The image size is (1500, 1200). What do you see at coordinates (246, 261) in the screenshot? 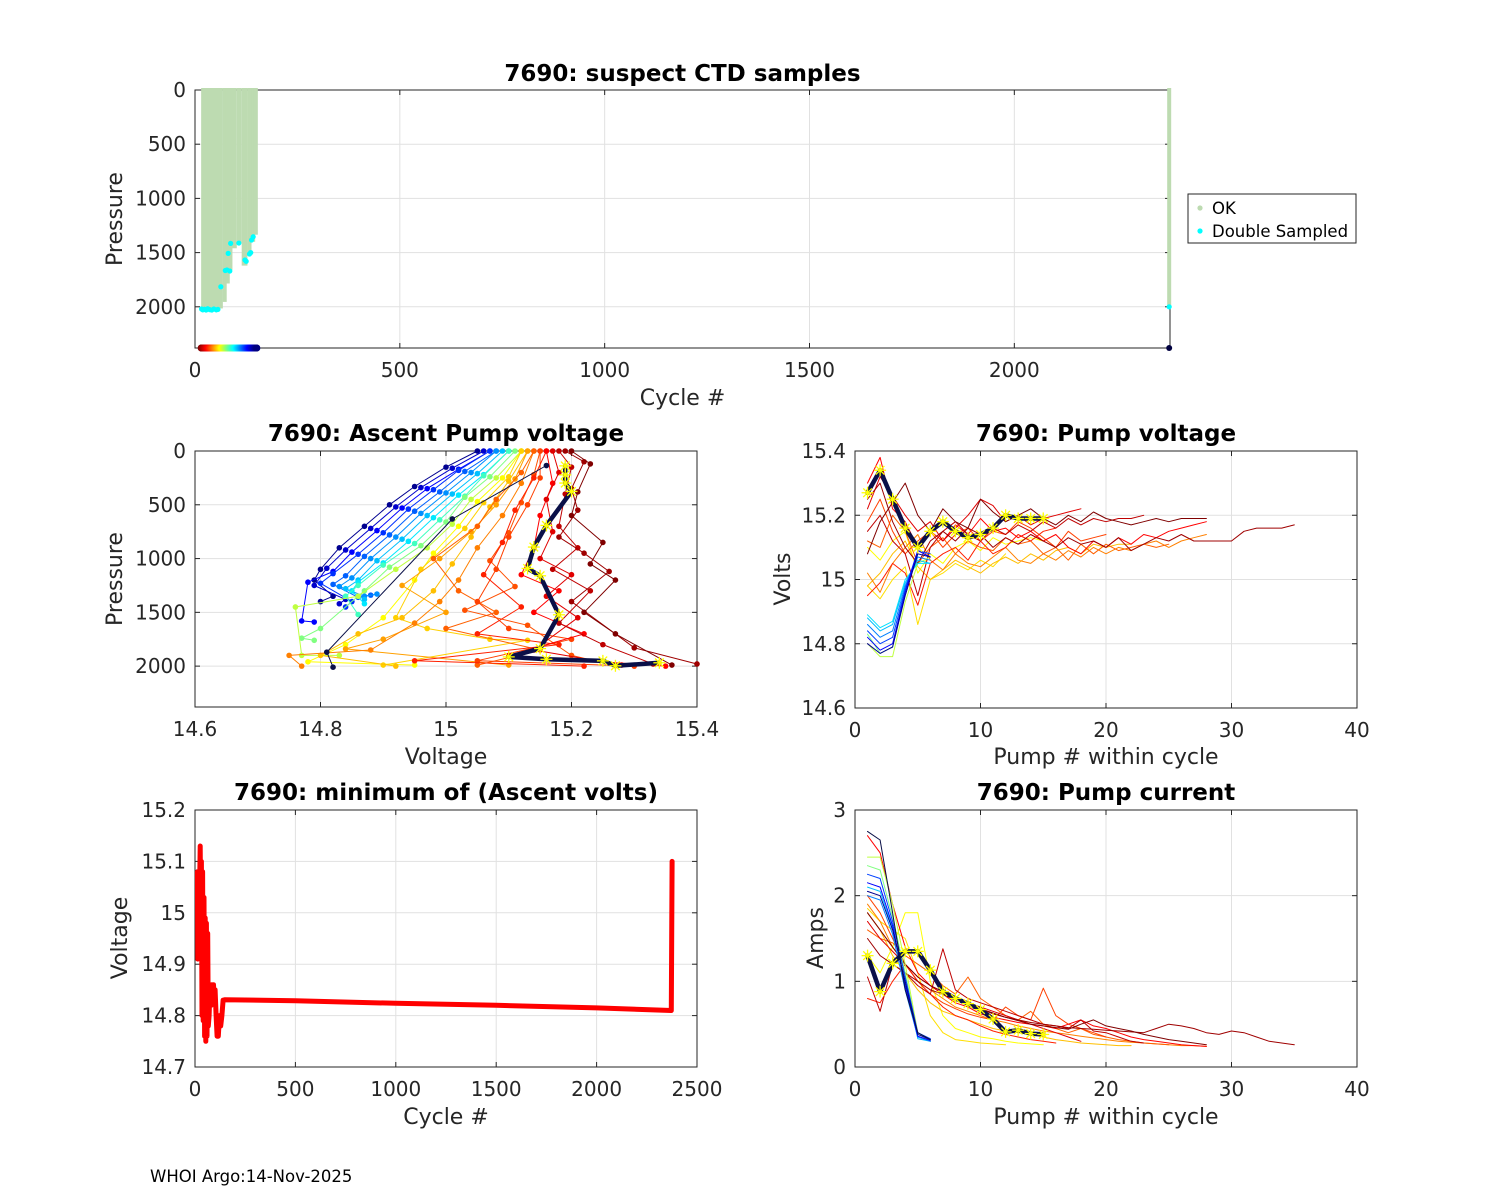
I see `double-sampled-point` at bounding box center [246, 261].